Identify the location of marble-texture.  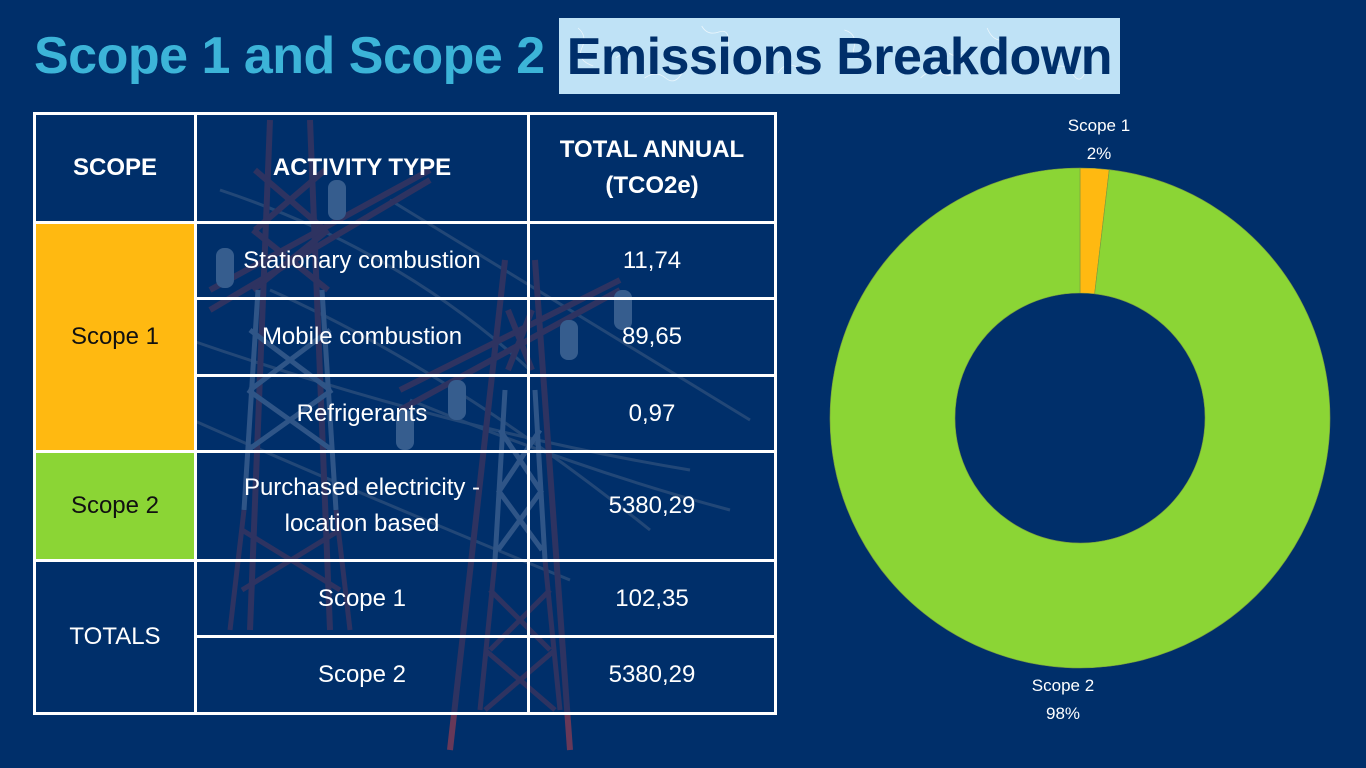
(832, 53).